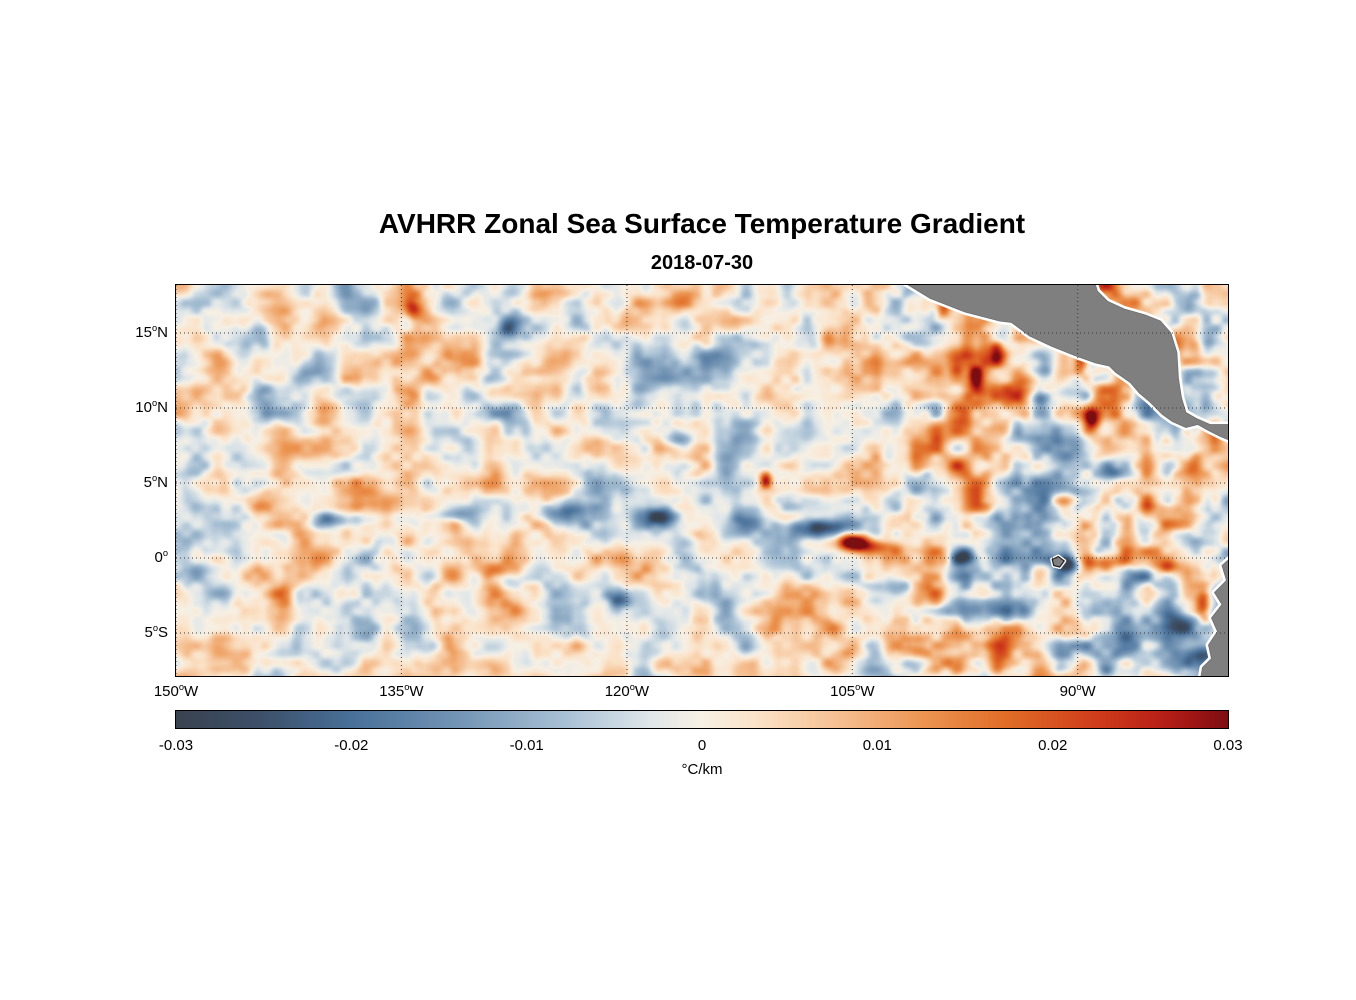  Describe the element at coordinates (401, 691) in the screenshot. I see `x-tick-label: 135oW` at that location.